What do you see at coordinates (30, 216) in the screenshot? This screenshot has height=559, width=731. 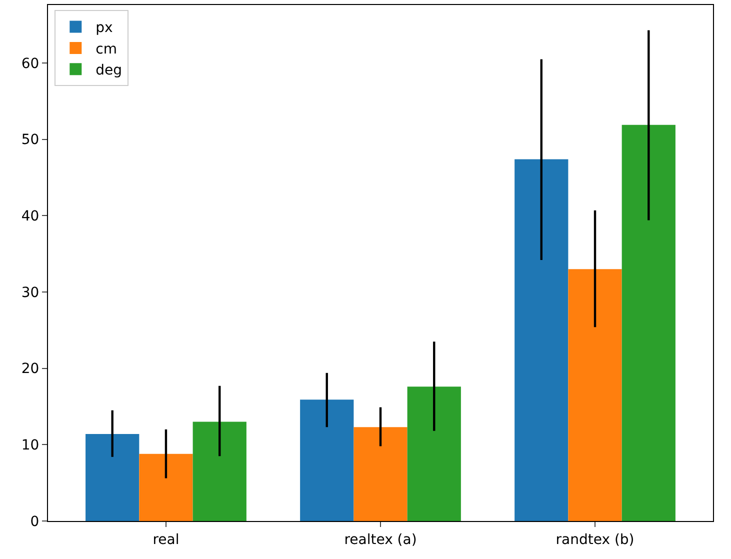 I see `y-tick-label: 40` at bounding box center [30, 216].